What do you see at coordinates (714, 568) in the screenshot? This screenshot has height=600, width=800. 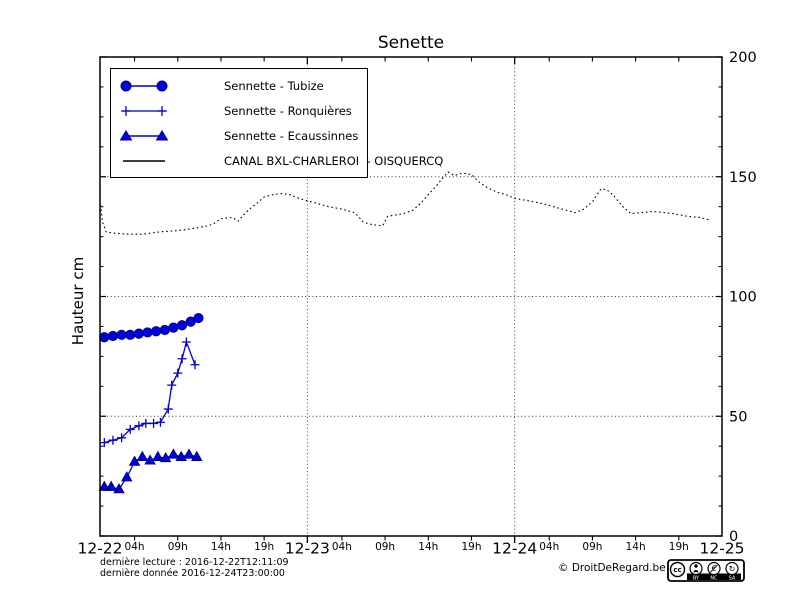 I see `nc-euro-icon: €` at bounding box center [714, 568].